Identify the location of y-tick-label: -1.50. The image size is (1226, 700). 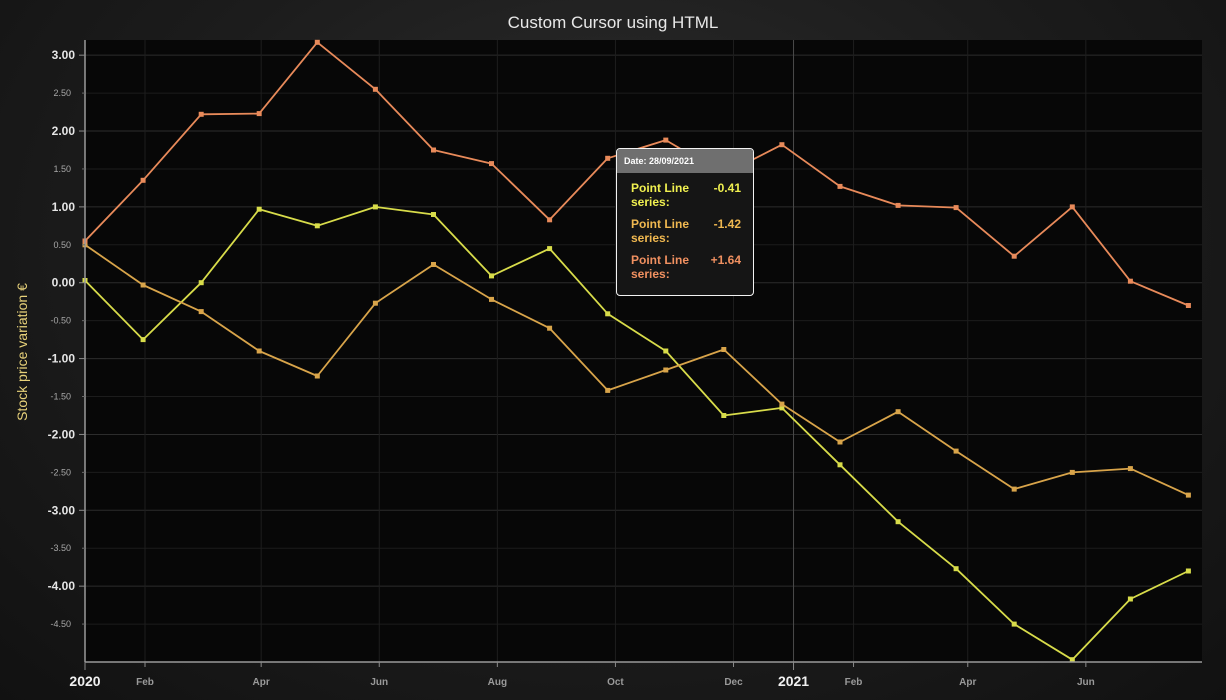
(60, 397).